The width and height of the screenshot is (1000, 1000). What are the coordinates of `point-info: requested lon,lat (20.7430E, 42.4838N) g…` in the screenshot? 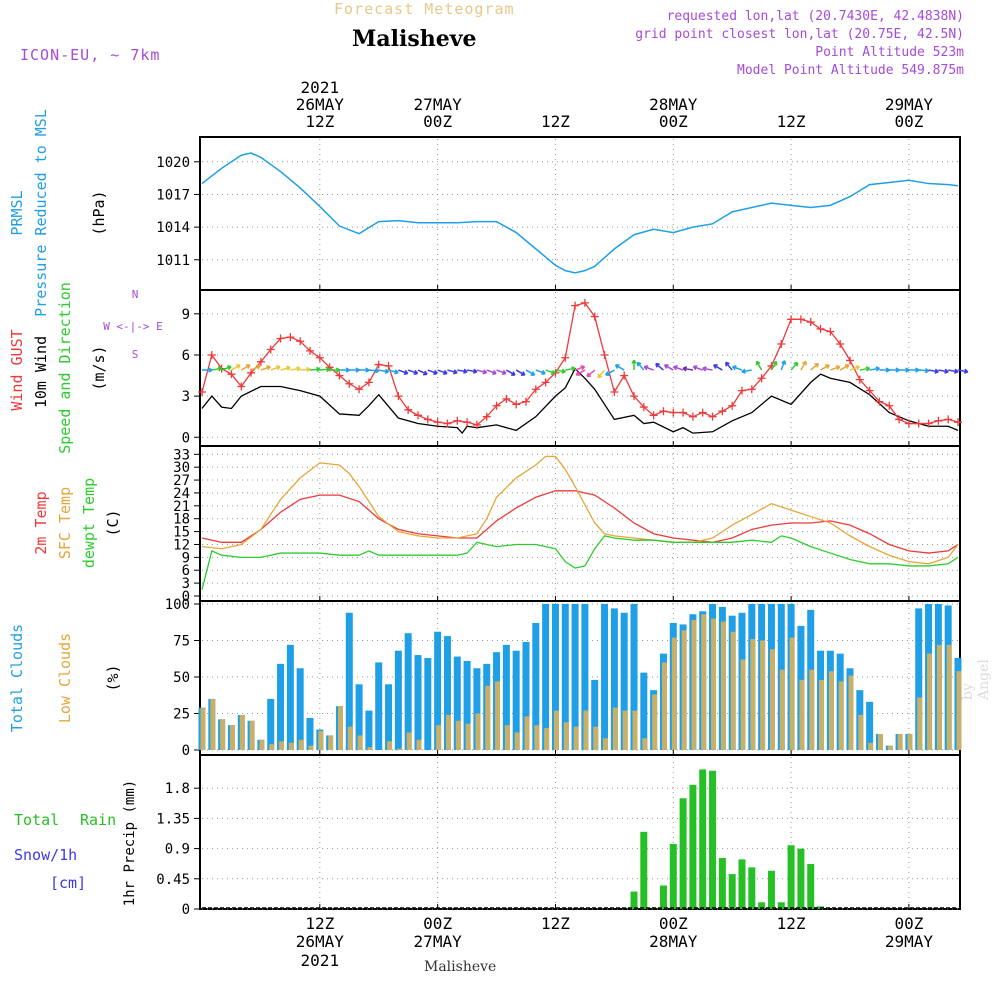 It's located at (799, 44).